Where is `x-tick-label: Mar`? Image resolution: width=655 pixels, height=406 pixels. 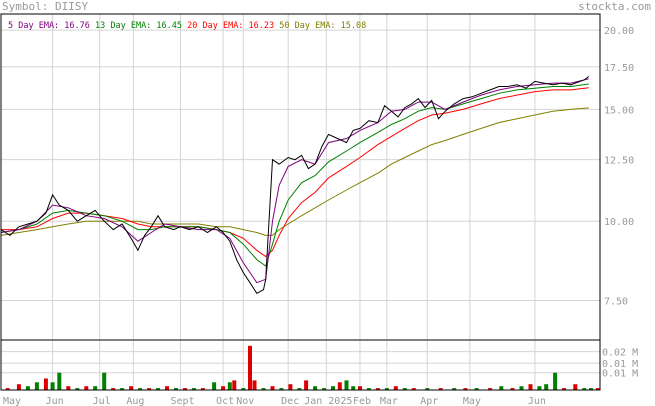
x-tick-label: Mar is located at coordinates (389, 401).